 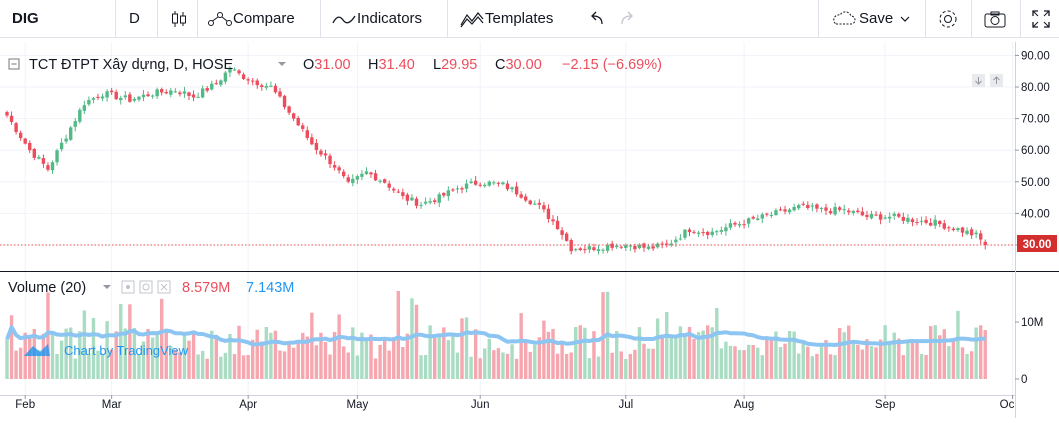 I want to click on tradingview-watermark: Chart by TradingView, so click(x=106, y=350).